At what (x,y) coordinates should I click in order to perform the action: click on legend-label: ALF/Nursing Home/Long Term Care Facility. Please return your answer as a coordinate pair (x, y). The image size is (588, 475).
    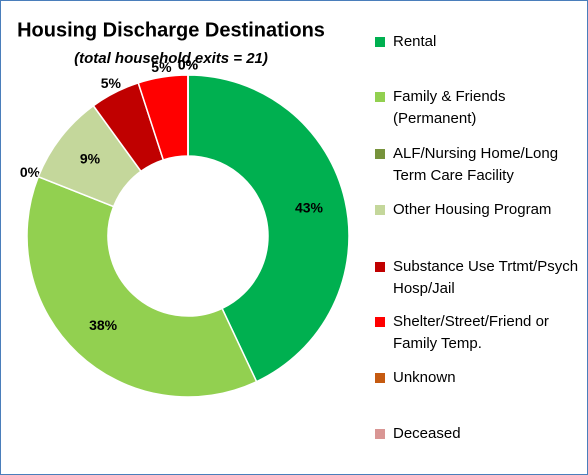
    Looking at the image, I should click on (476, 164).